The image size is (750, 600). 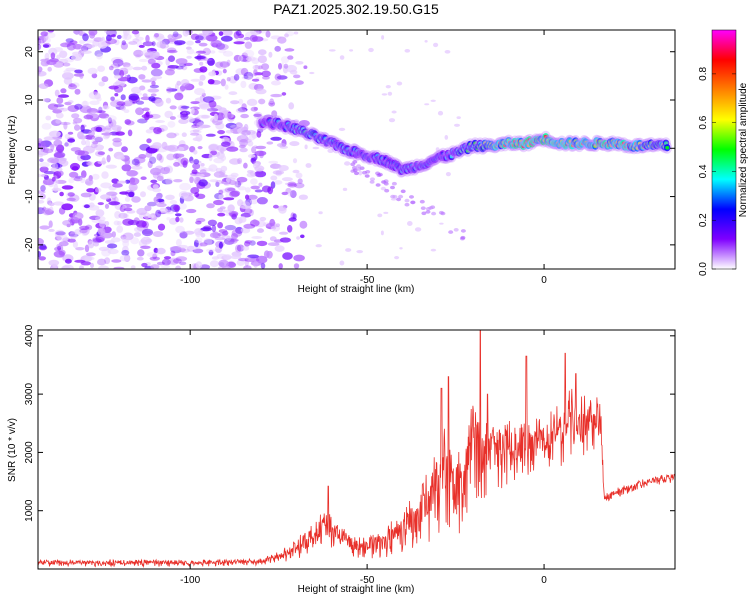 What do you see at coordinates (356, 9) in the screenshot?
I see `chart-title: PAZ1.2025.302.19.50.G15` at bounding box center [356, 9].